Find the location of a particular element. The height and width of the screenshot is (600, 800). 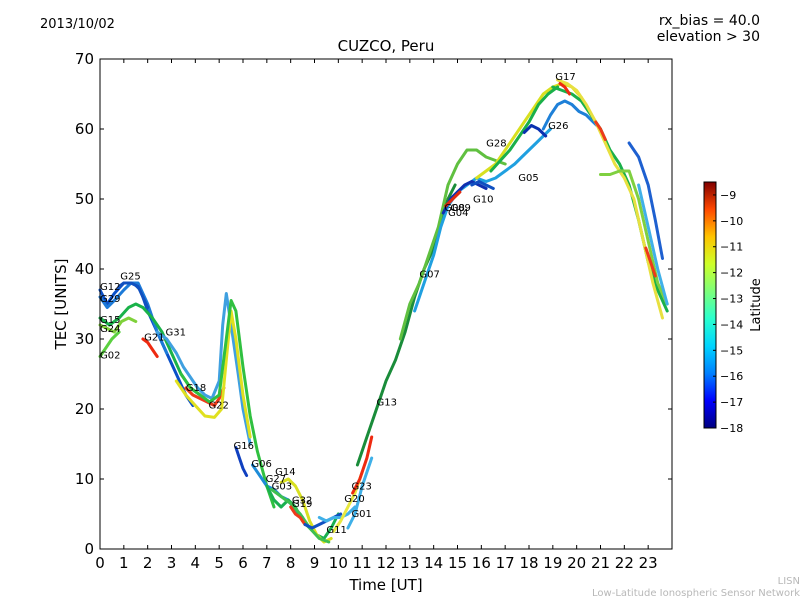

x-tick-label: 16 is located at coordinates (481, 563).